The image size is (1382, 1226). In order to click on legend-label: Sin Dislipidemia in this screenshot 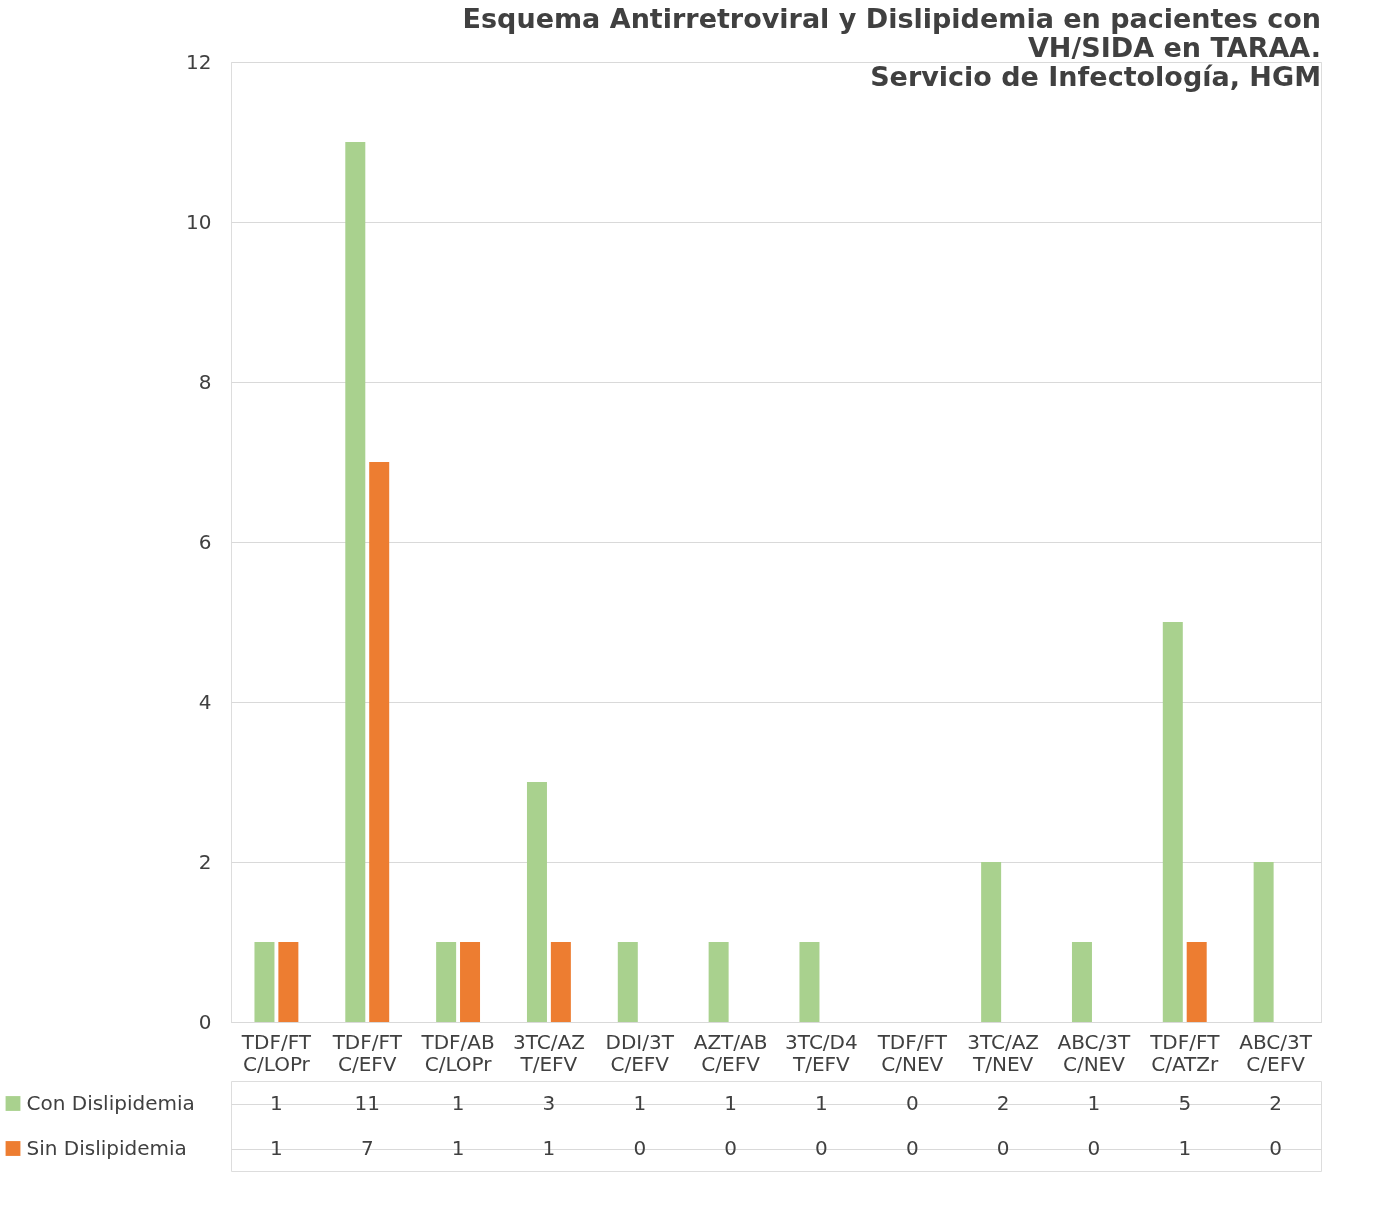, I will do `click(106, 1148)`.